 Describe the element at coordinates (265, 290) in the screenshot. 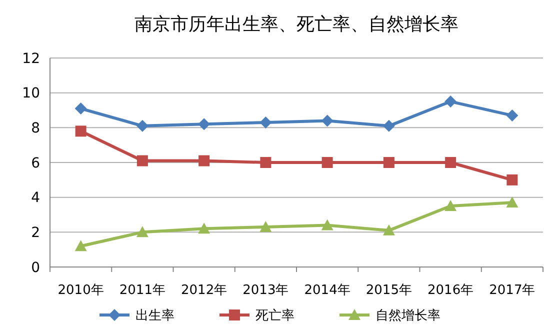

I see `x-tick-label: 2013年` at that location.